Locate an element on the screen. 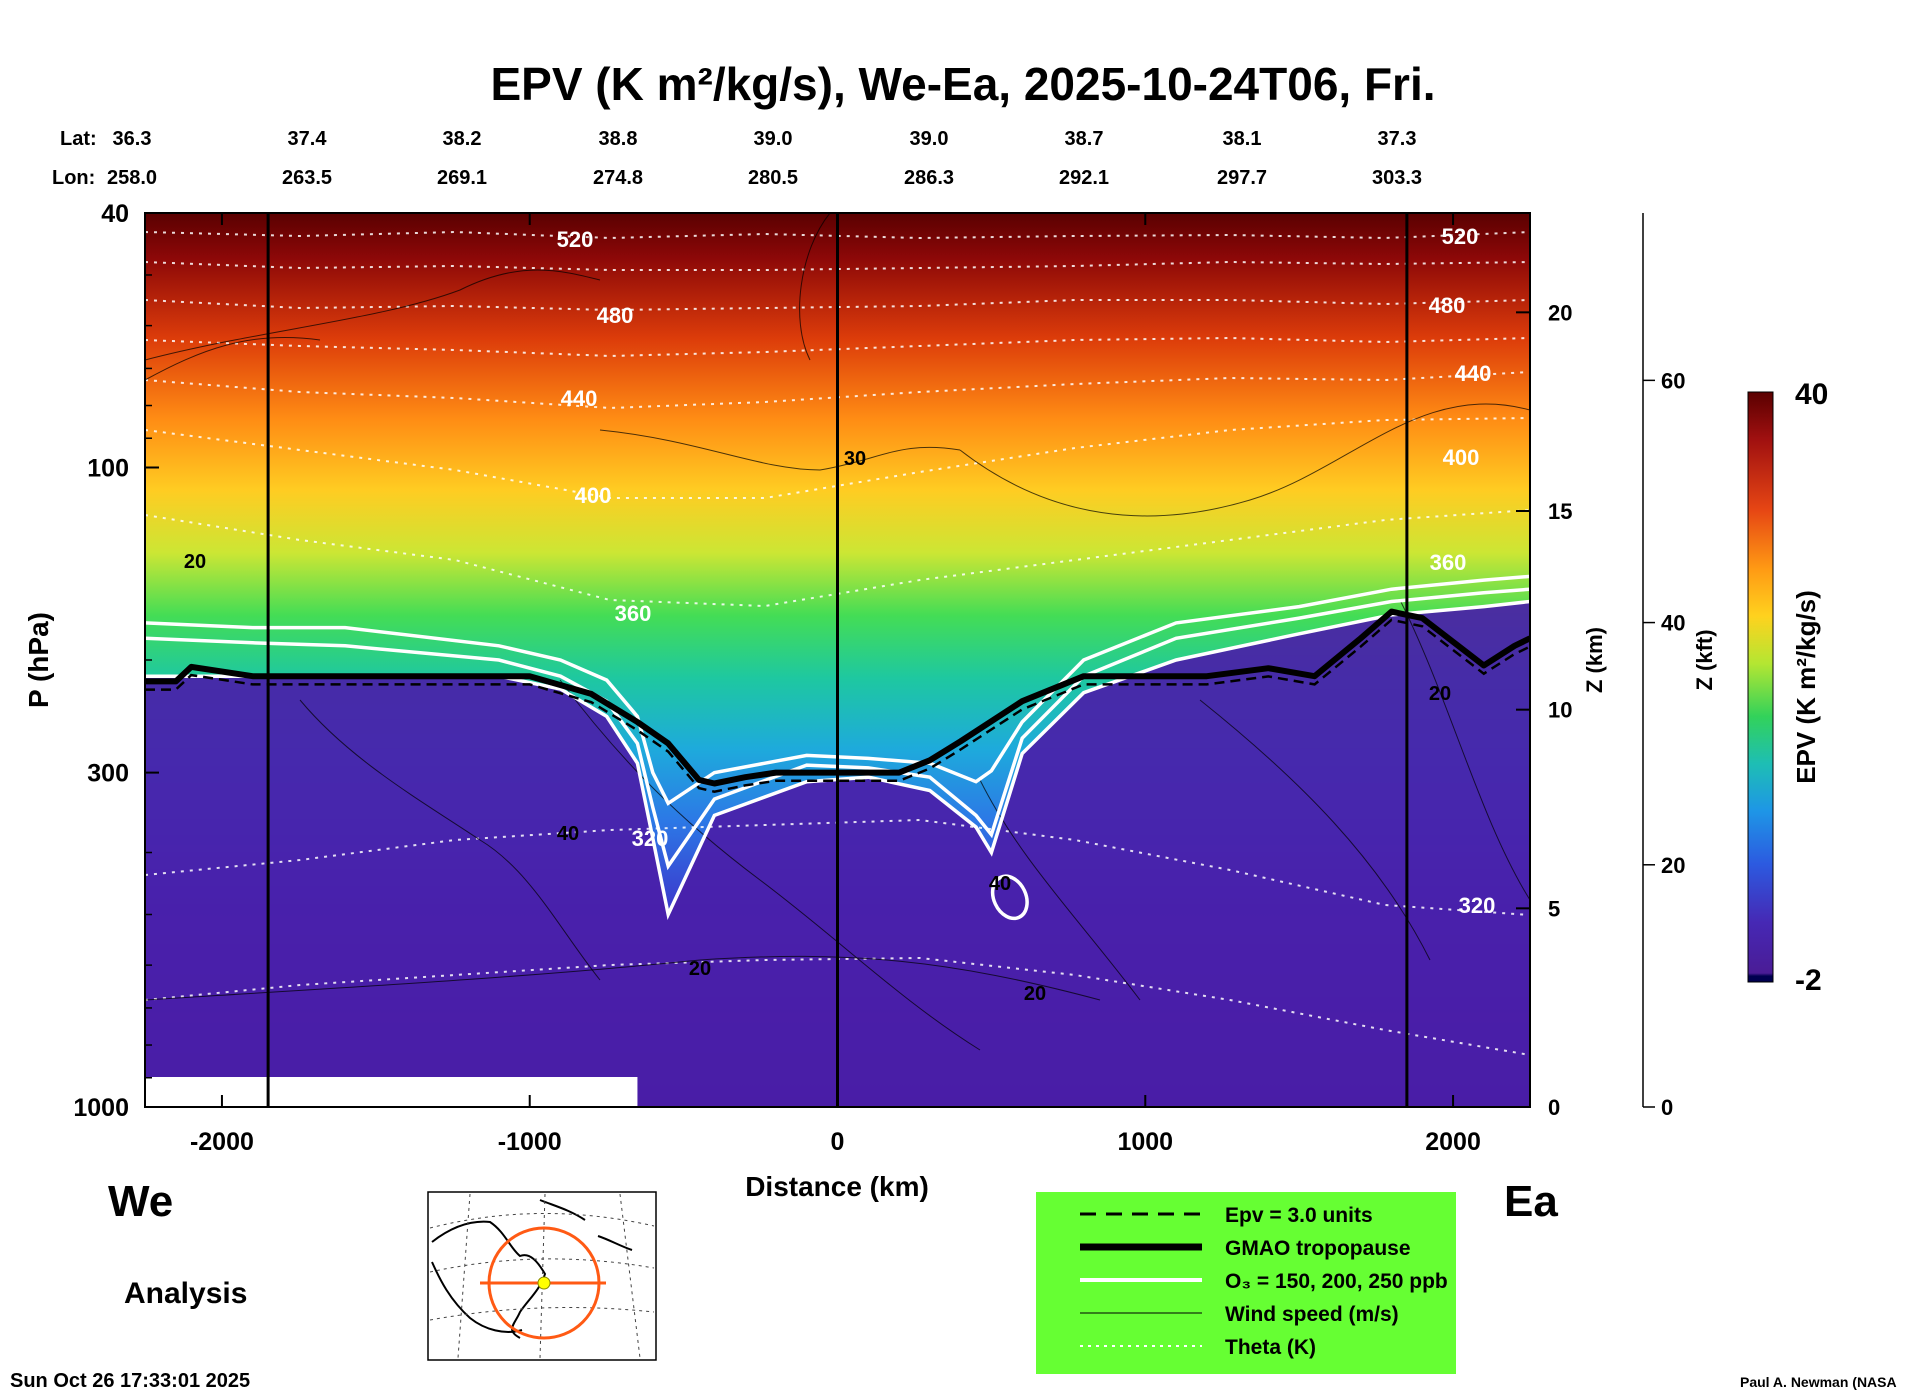 Image resolution: width=1926 pixels, height=1394 pixels. map-frame is located at coordinates (542, 1276).